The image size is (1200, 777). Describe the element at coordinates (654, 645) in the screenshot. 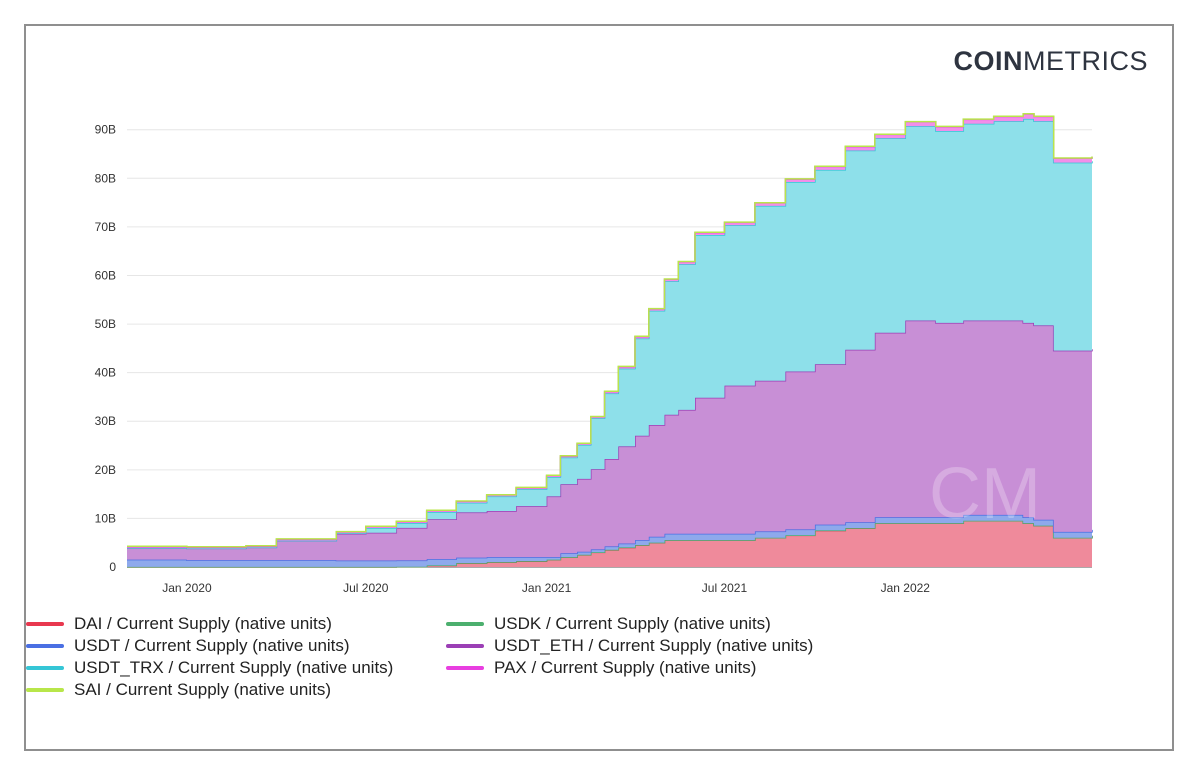

I see `legend-label: USDT_ETH / Current Supply (native units)` at that location.